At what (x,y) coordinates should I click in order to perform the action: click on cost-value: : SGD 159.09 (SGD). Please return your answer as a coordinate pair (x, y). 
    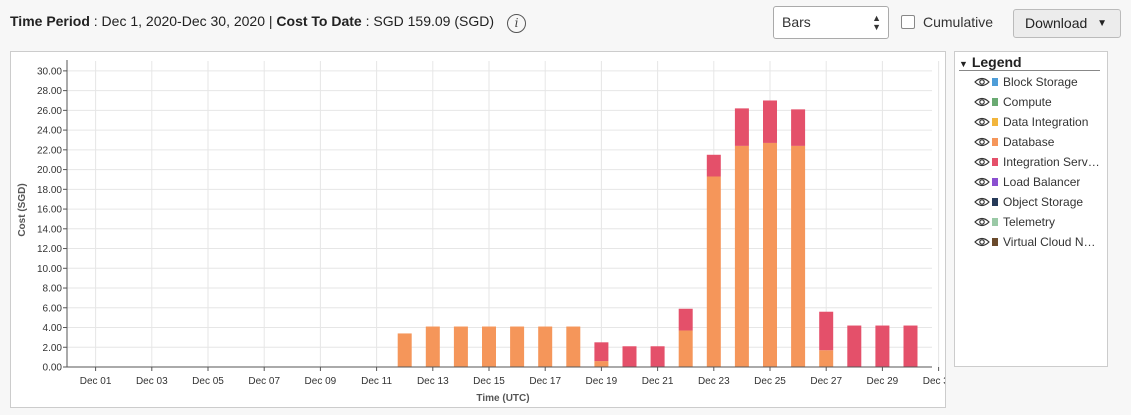
    Looking at the image, I should click on (428, 21).